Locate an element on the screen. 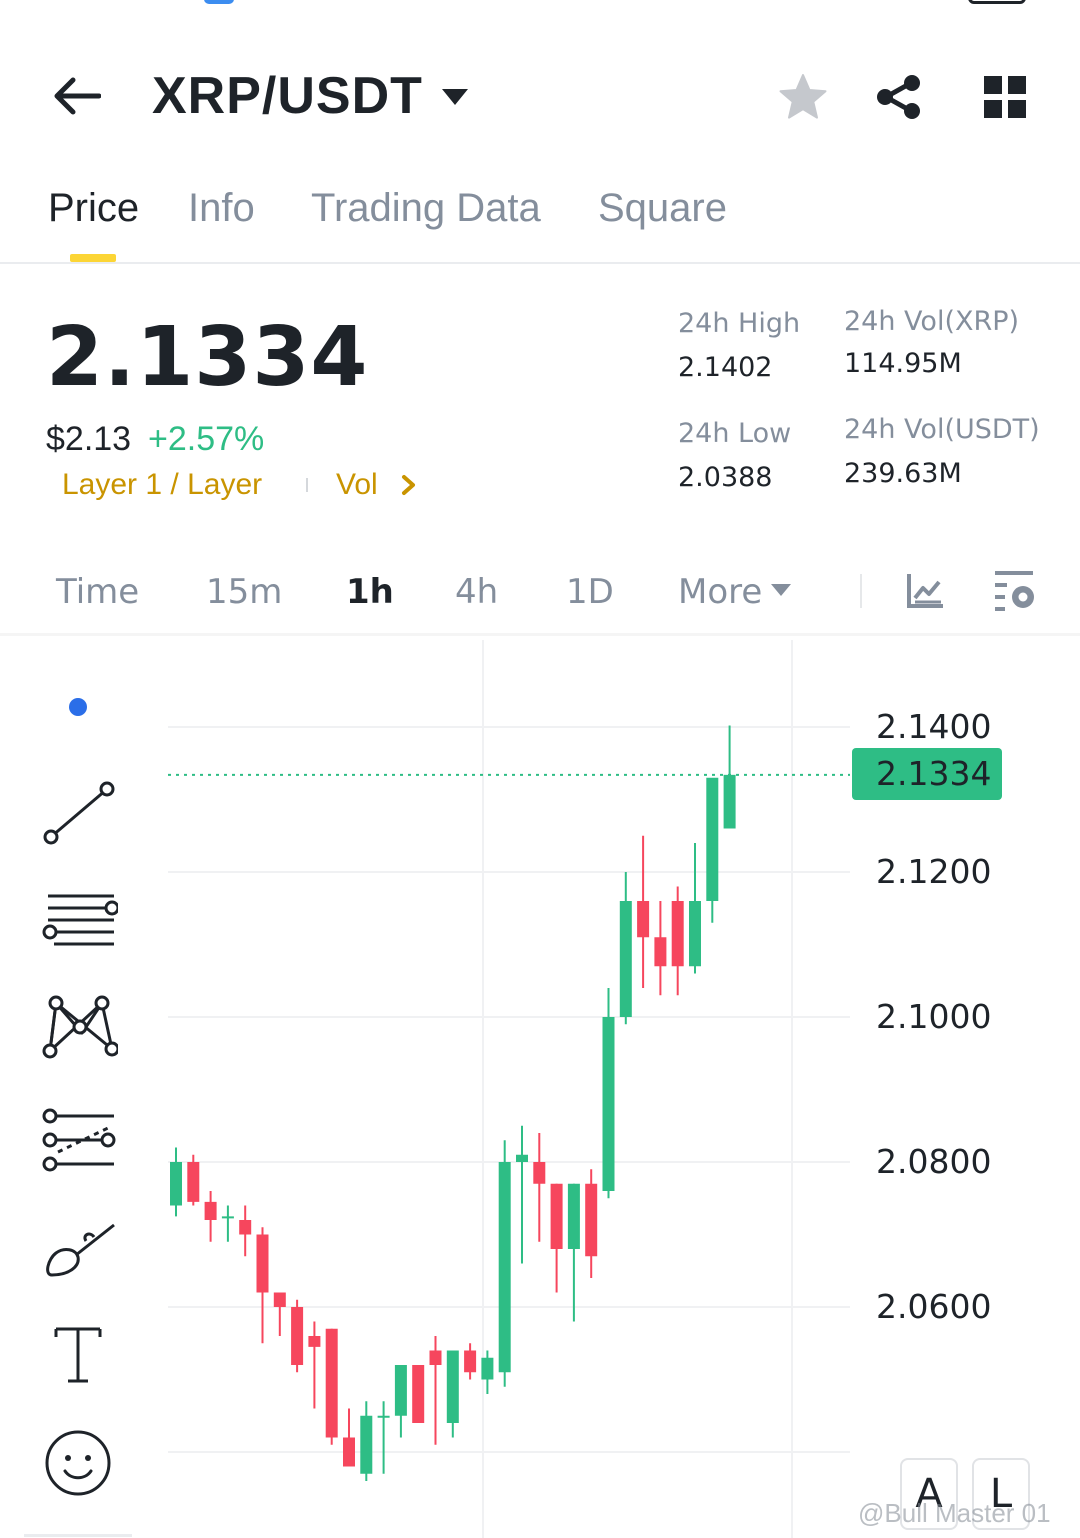 The height and width of the screenshot is (1538, 1080). interval-4h: 4h is located at coordinates (477, 592).